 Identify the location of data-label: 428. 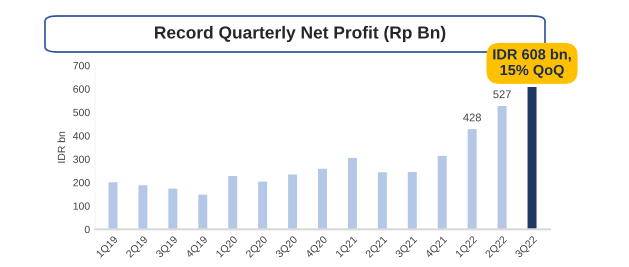
(472, 118).